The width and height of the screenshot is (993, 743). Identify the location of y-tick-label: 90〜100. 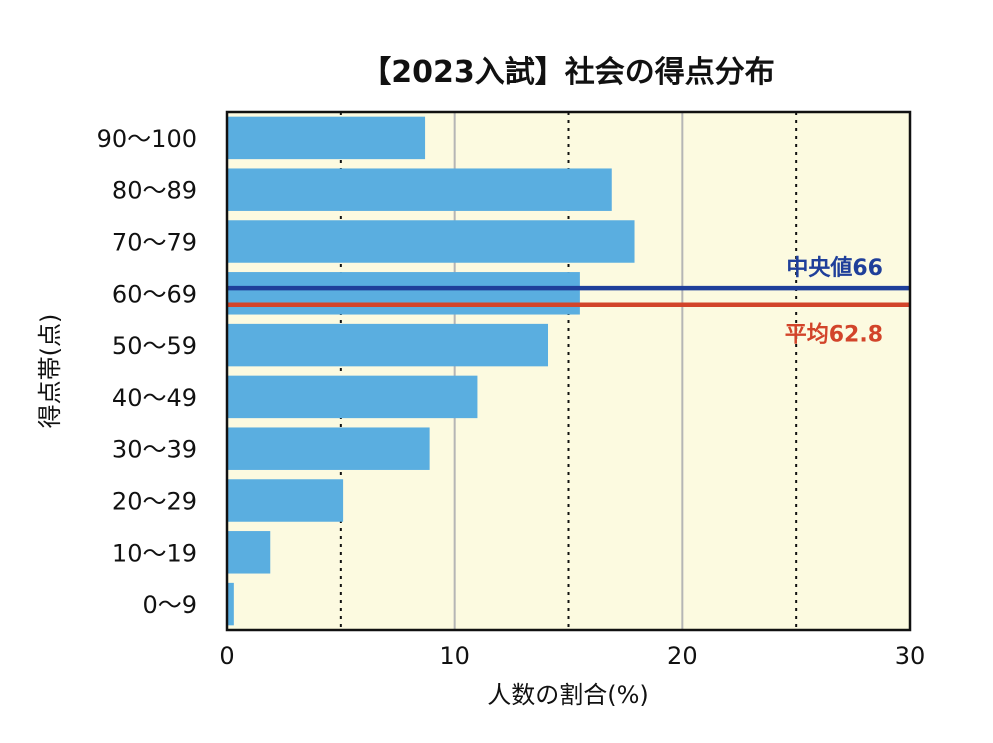
(147, 139).